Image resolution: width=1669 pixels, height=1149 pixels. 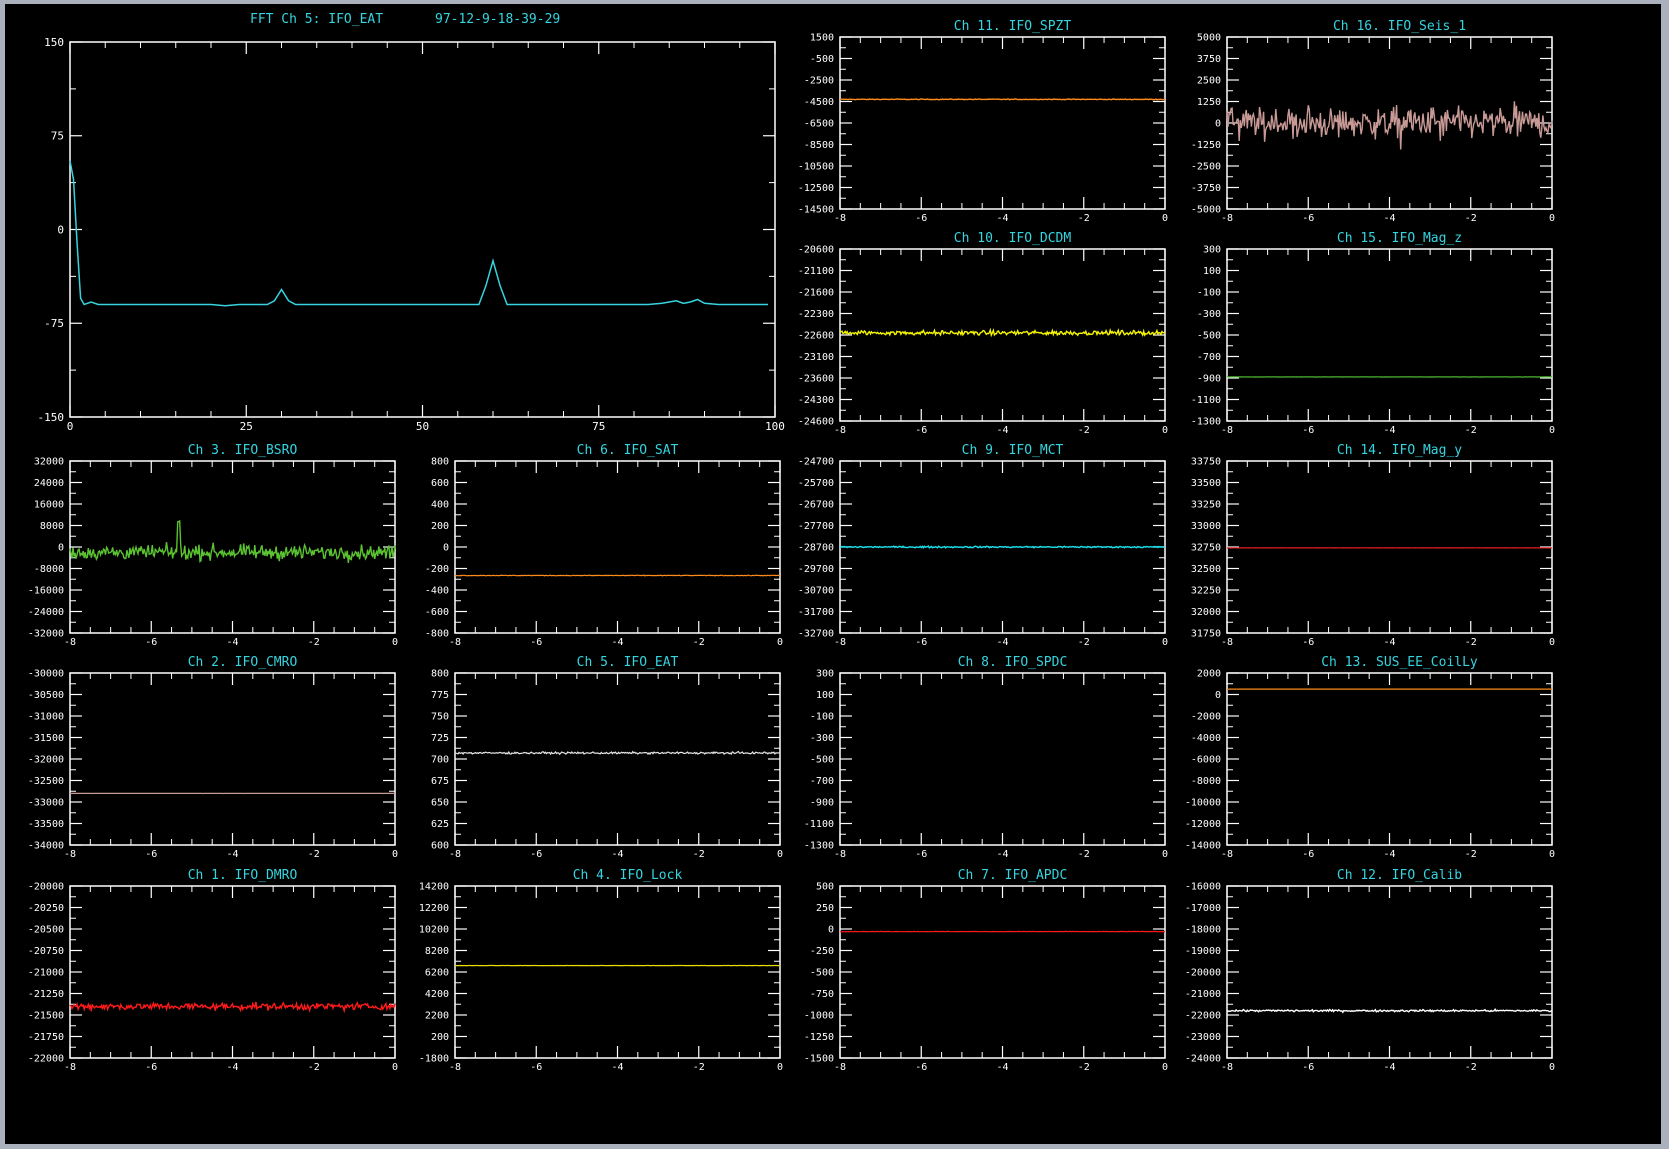 I want to click on ch9-ytick-label: -32700, so click(x=816, y=634).